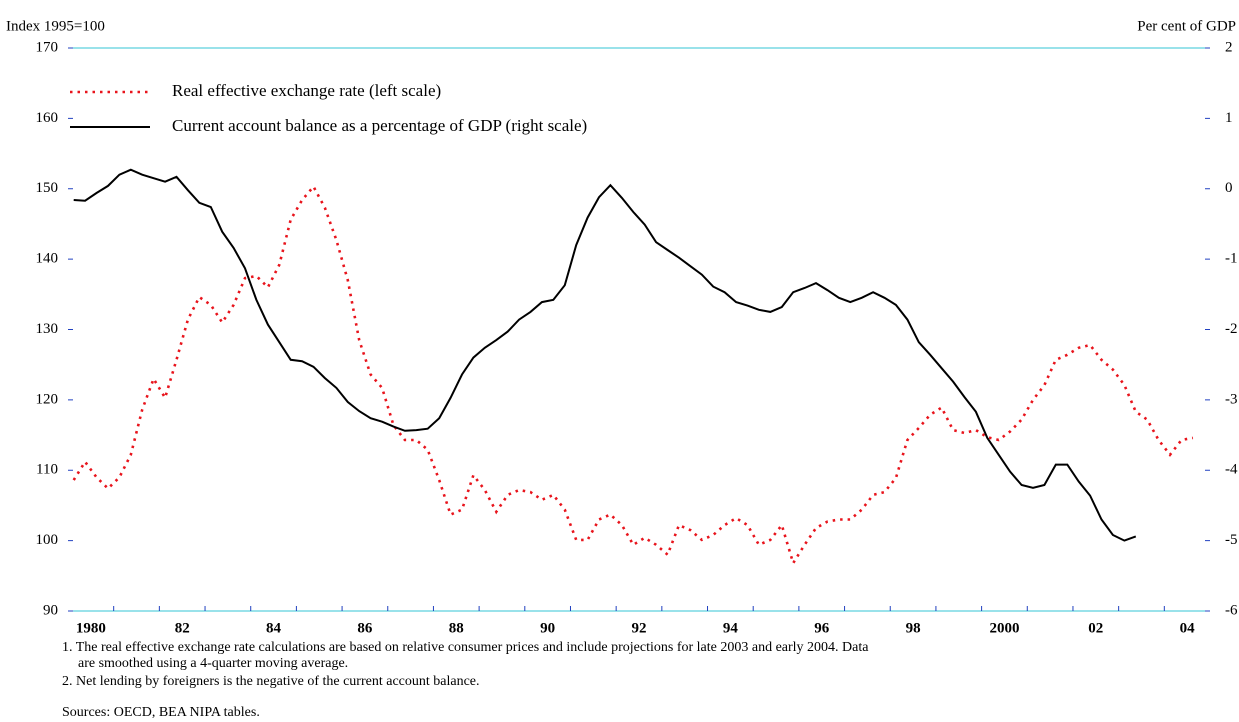 The image size is (1239, 722). What do you see at coordinates (47, 47) in the screenshot?
I see `y-tick-label: 170` at bounding box center [47, 47].